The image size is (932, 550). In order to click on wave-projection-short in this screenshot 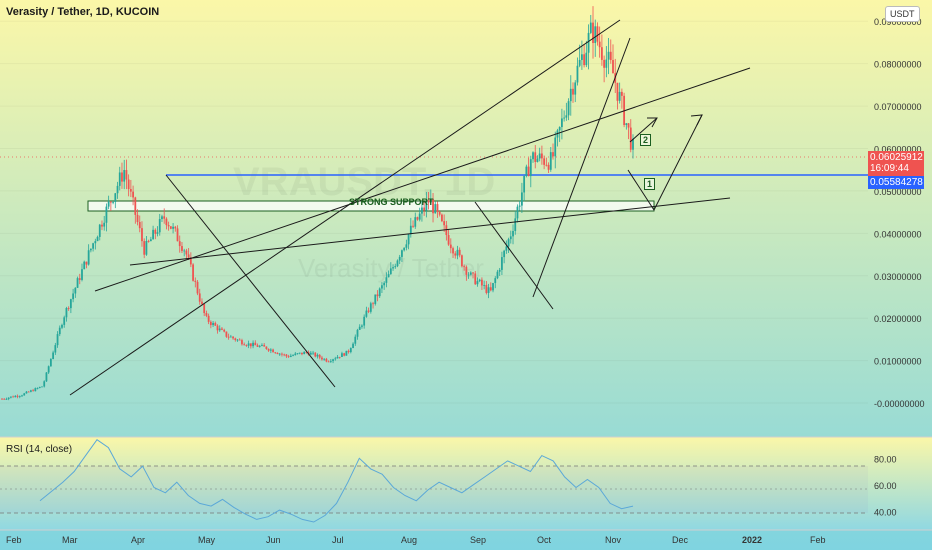, I will do `click(643, 130)`.